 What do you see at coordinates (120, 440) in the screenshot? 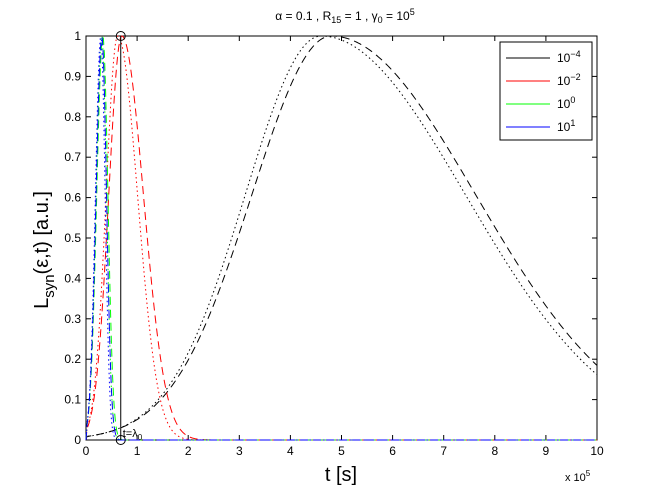
I see `lambda-marker-bottom-circle` at bounding box center [120, 440].